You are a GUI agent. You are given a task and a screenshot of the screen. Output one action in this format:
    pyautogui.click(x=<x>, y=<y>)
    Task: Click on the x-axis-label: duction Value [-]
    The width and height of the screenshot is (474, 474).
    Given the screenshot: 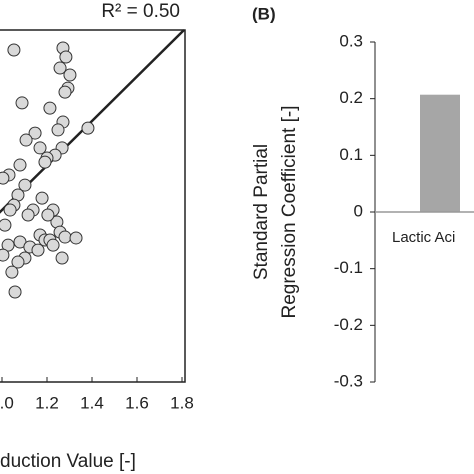 What is the action you would take?
    pyautogui.click(x=68, y=461)
    